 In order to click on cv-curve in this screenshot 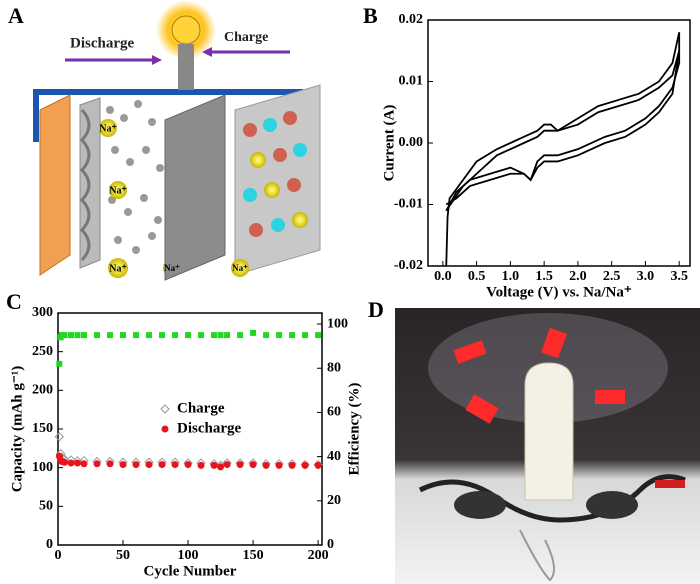, I will do `click(563, 131)`.